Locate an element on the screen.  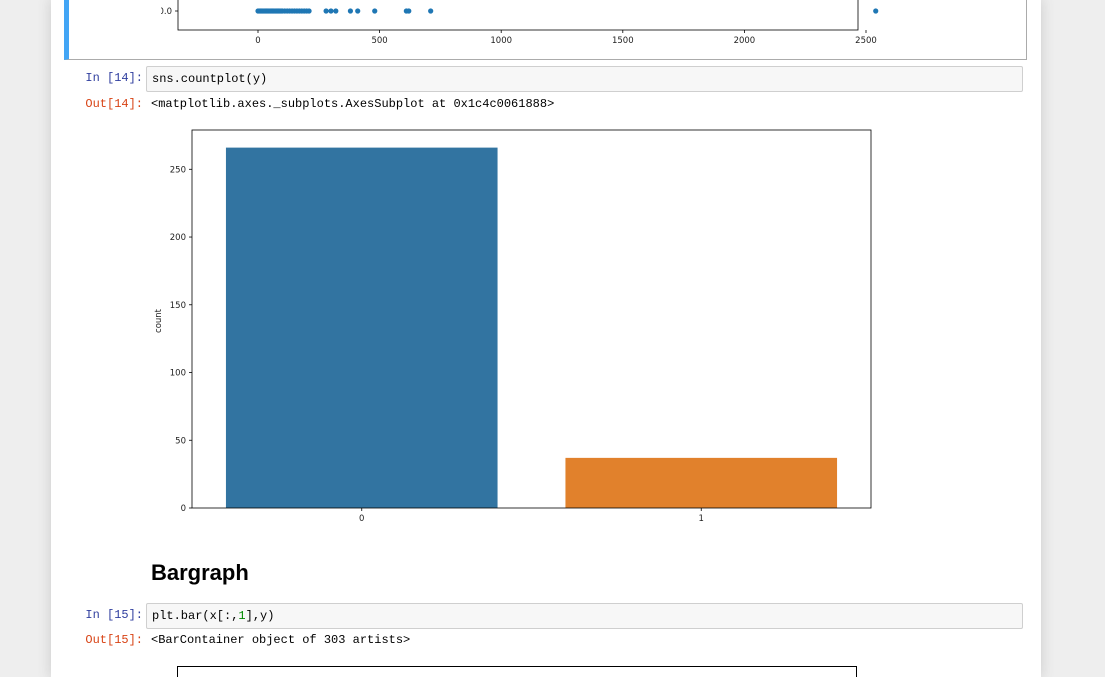
x-tick-label: 1 is located at coordinates (701, 519).